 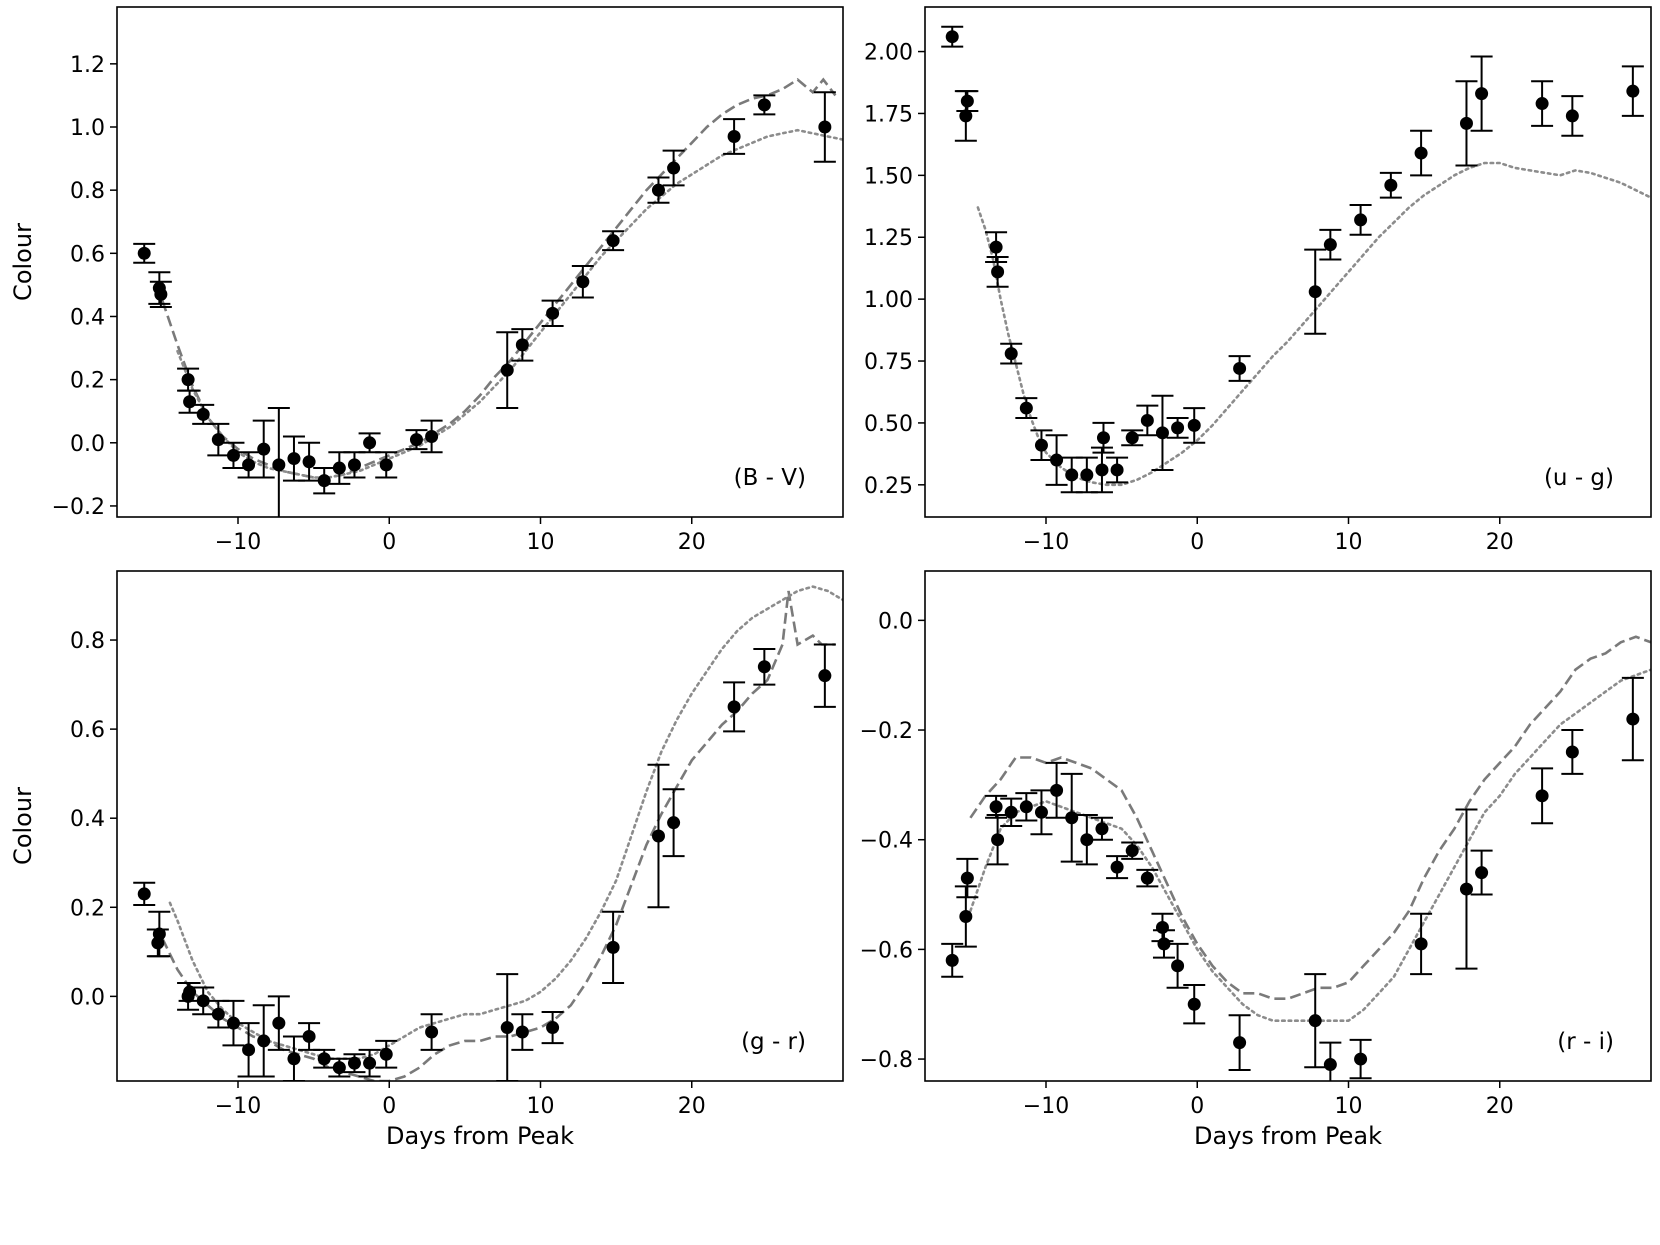 I want to click on y-tick-label: −0.6, so click(x=886, y=950).